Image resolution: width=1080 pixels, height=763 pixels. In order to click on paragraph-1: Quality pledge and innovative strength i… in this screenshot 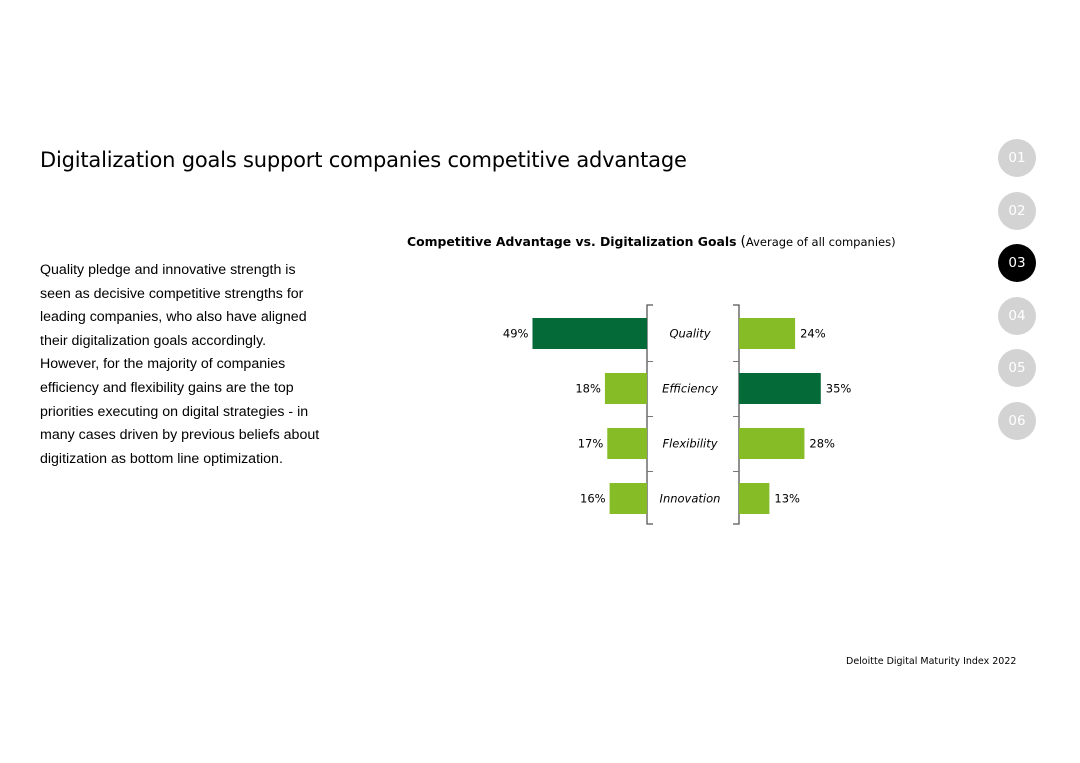, I will do `click(173, 305)`.